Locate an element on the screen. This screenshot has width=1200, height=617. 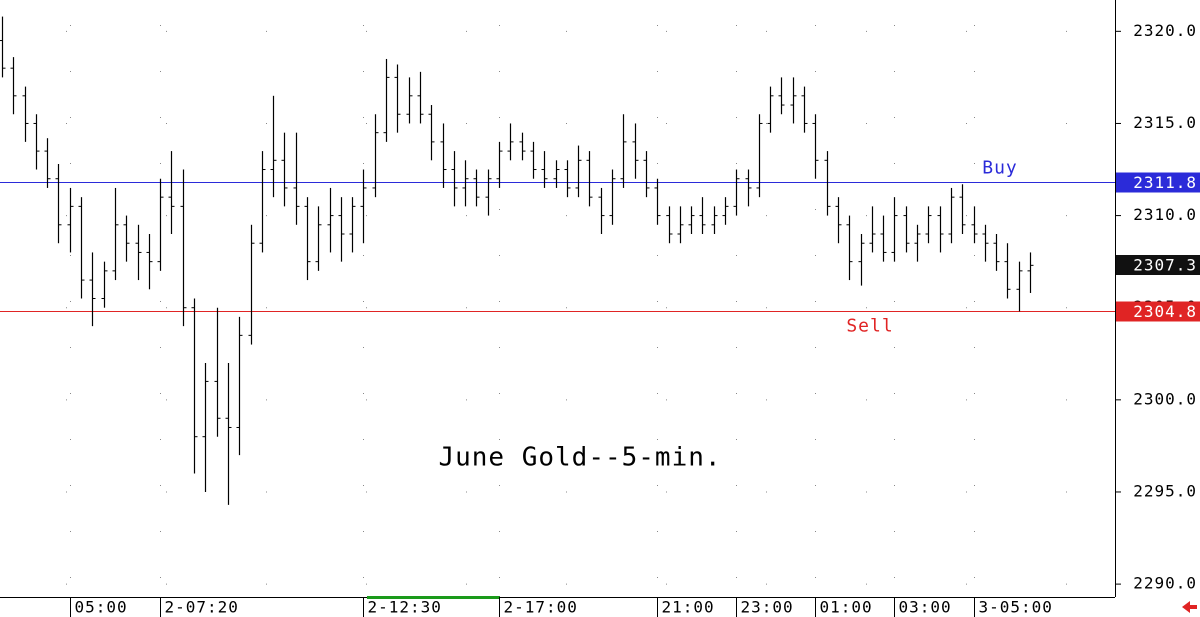
y-tick-label: 2290.0 is located at coordinates (1165, 583).